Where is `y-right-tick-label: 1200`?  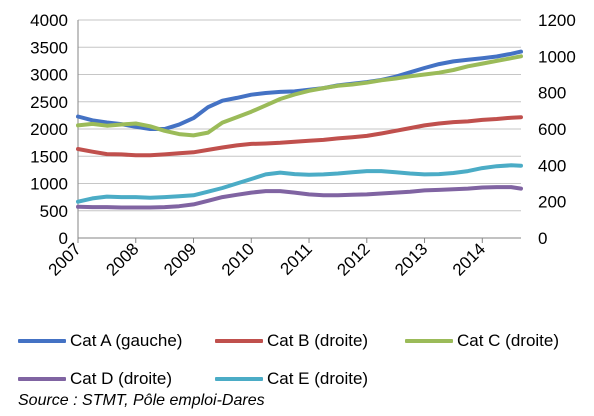
y-right-tick-label: 1200 is located at coordinates (557, 20).